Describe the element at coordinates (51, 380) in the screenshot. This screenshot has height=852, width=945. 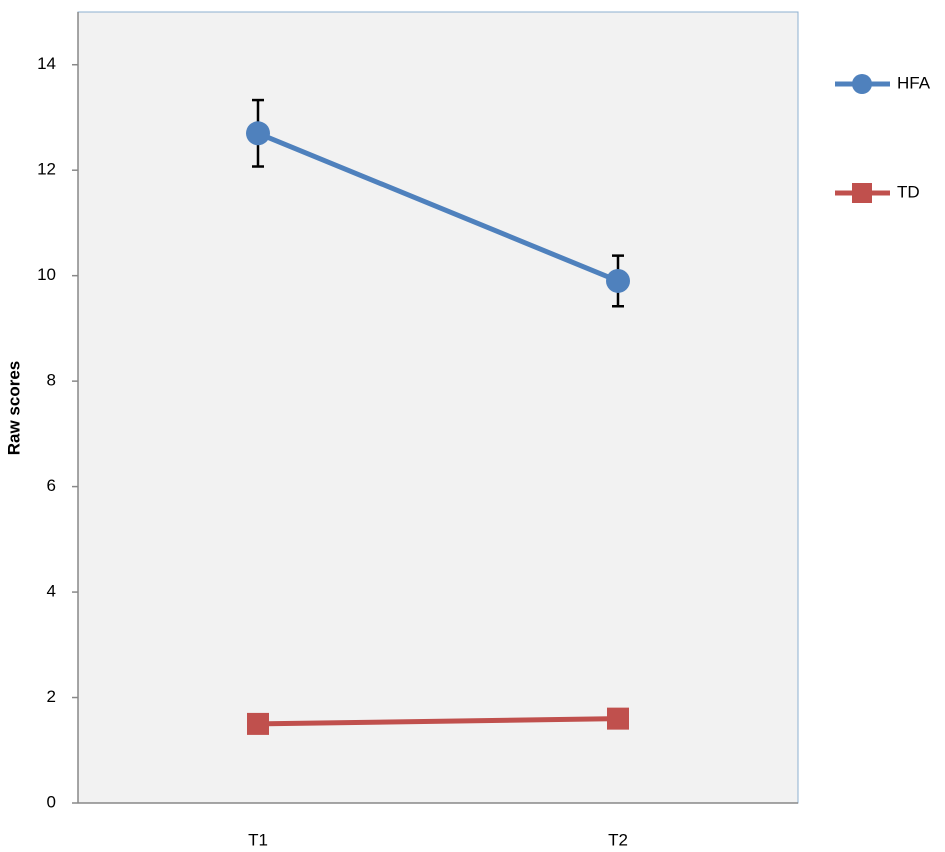
I see `y-tick-label: 8` at that location.